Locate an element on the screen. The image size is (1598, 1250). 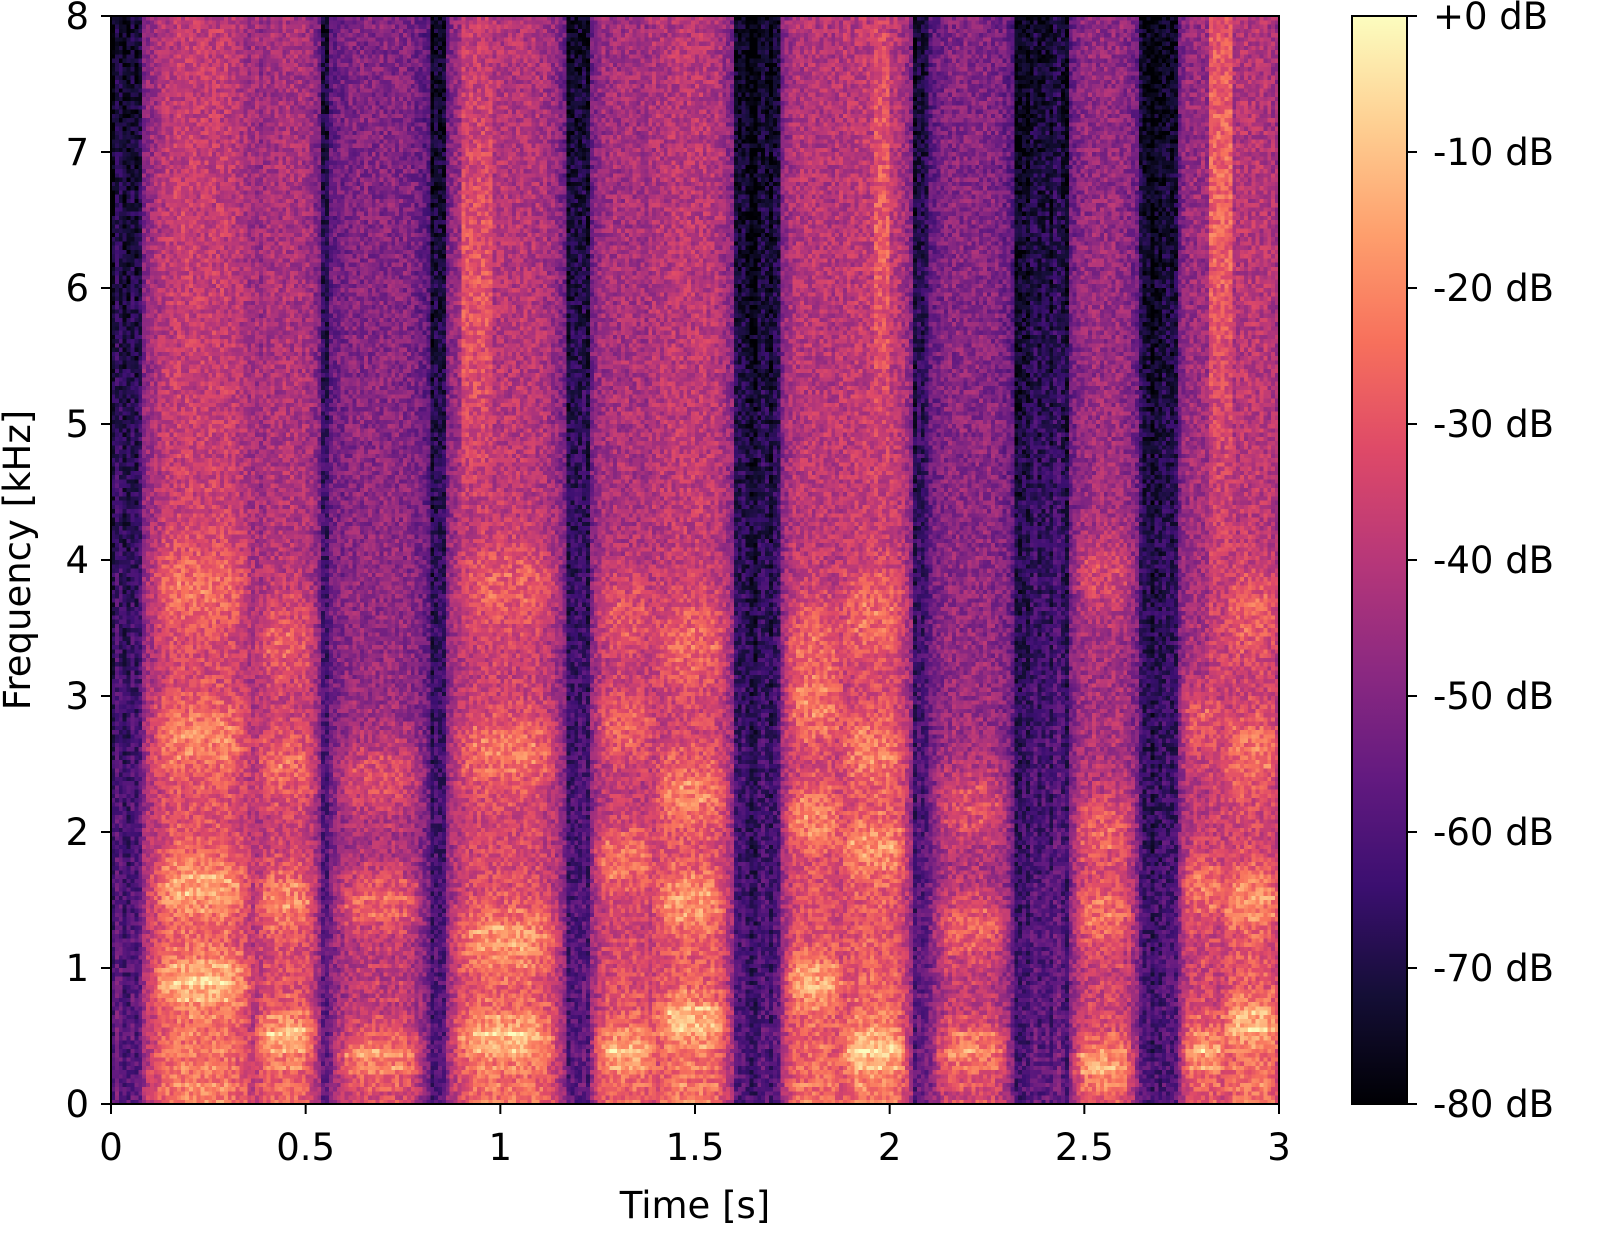
y-tick-label: 1 is located at coordinates (77, 968).